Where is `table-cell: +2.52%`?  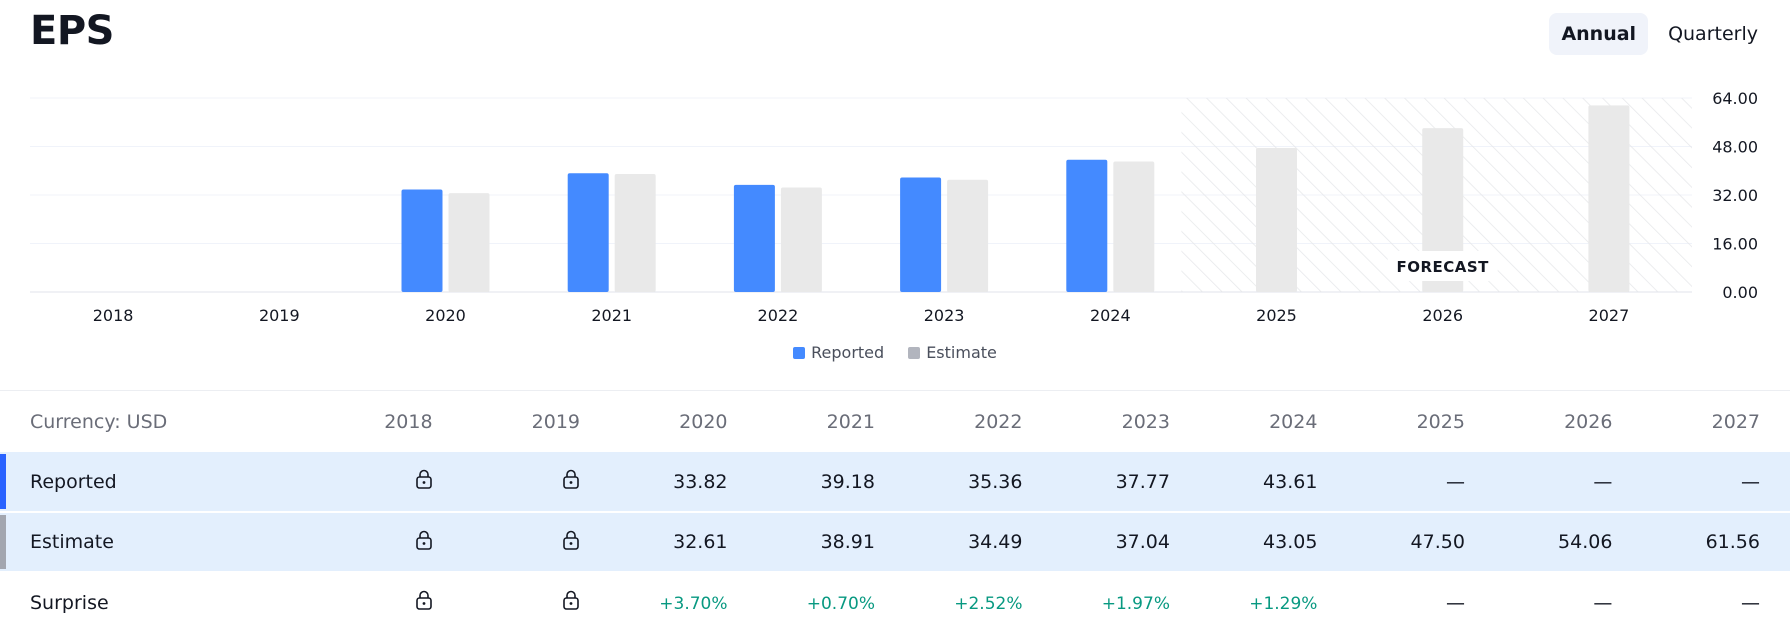 table-cell: +2.52% is located at coordinates (978, 602).